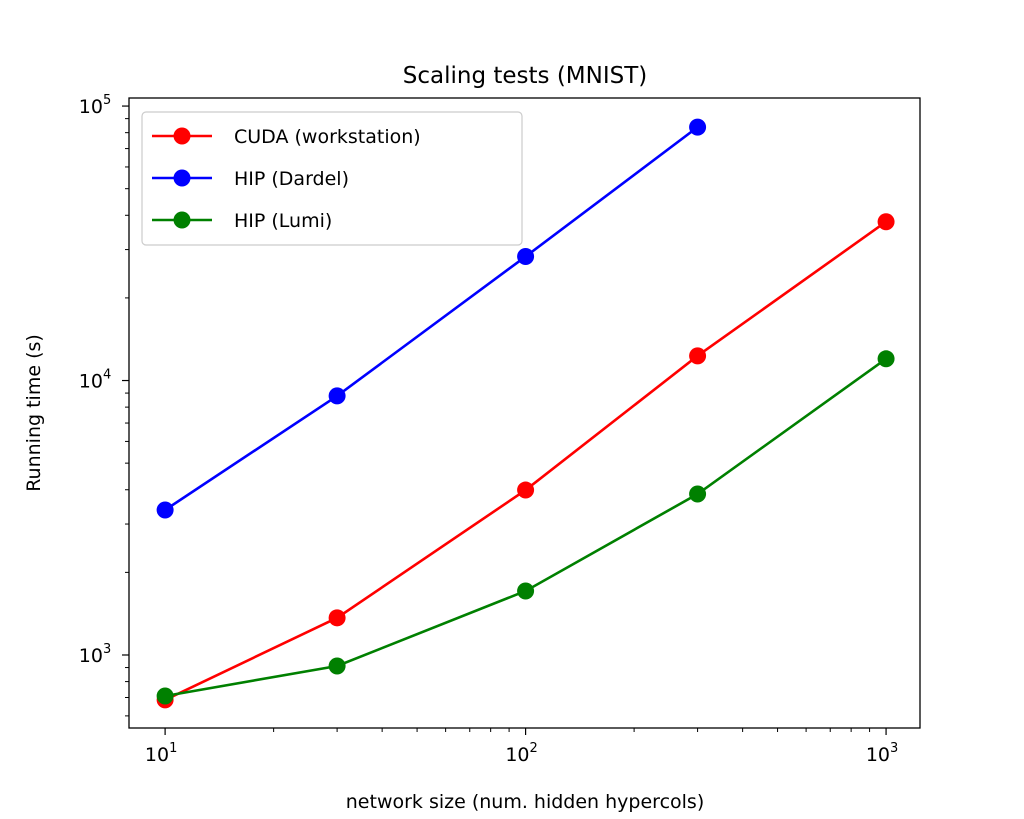  What do you see at coordinates (521, 753) in the screenshot?
I see `x-tick-label: 10²` at bounding box center [521, 753].